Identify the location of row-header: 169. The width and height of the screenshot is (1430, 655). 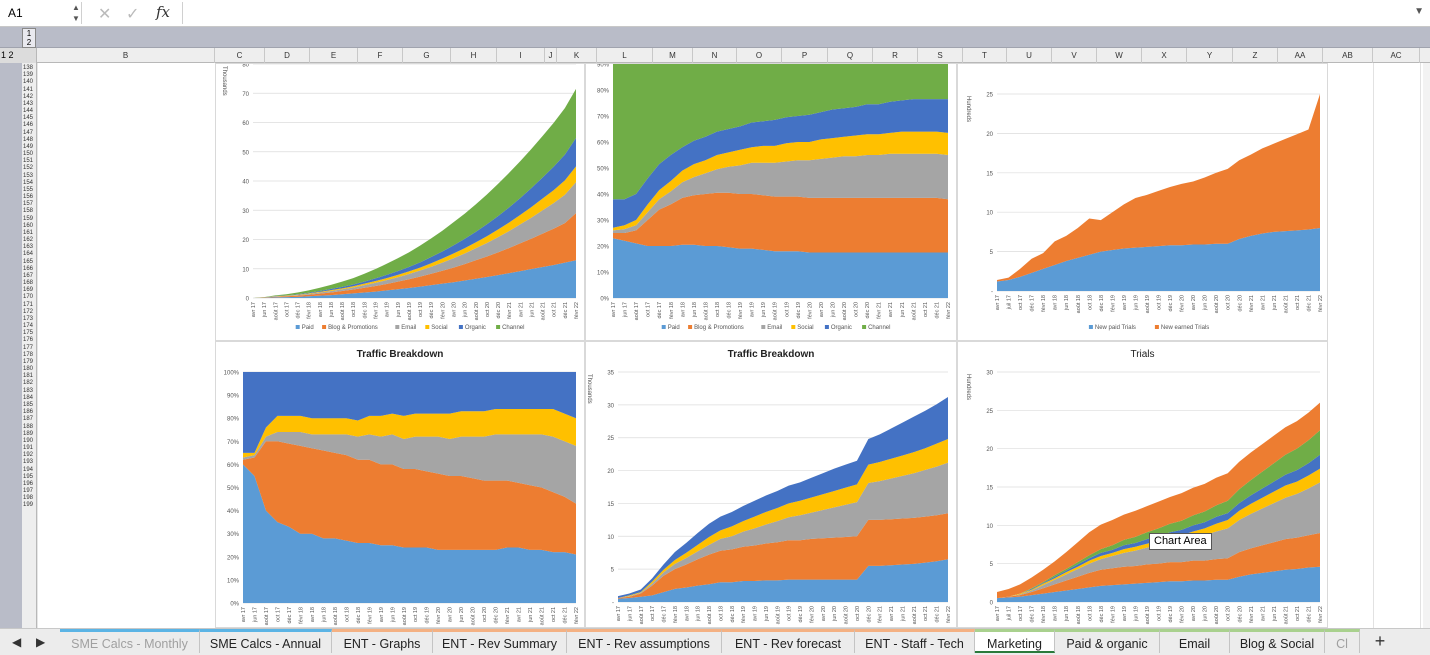
(28, 290).